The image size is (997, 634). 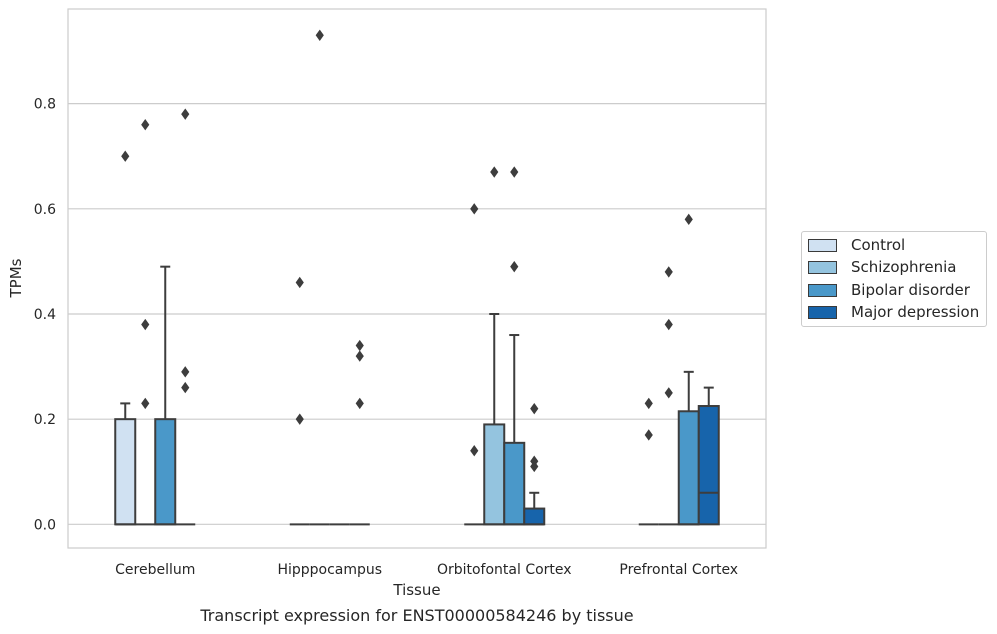 What do you see at coordinates (504, 570) in the screenshot?
I see `x-tick-label: Orbitofontal Cortex` at bounding box center [504, 570].